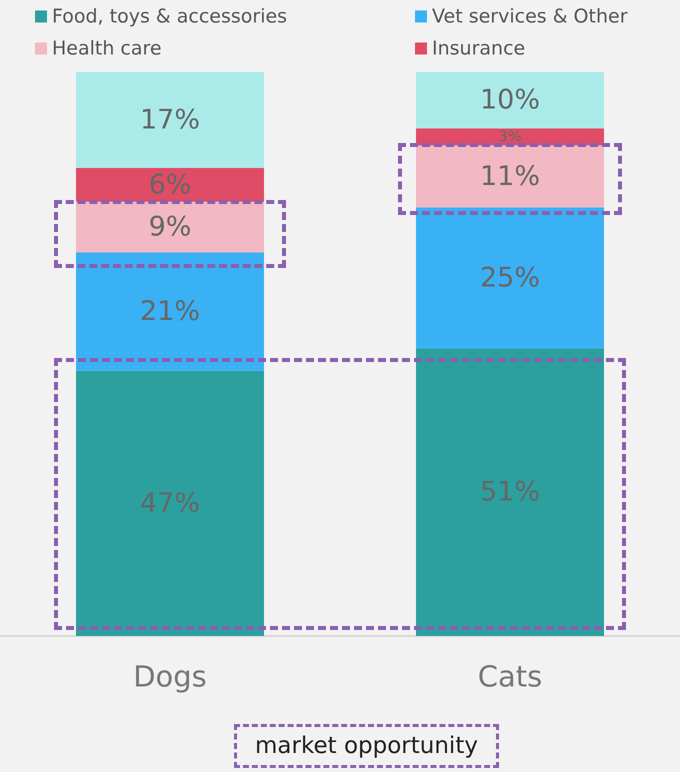  What do you see at coordinates (530, 17) in the screenshot?
I see `legend-label: Vet services & Other` at bounding box center [530, 17].